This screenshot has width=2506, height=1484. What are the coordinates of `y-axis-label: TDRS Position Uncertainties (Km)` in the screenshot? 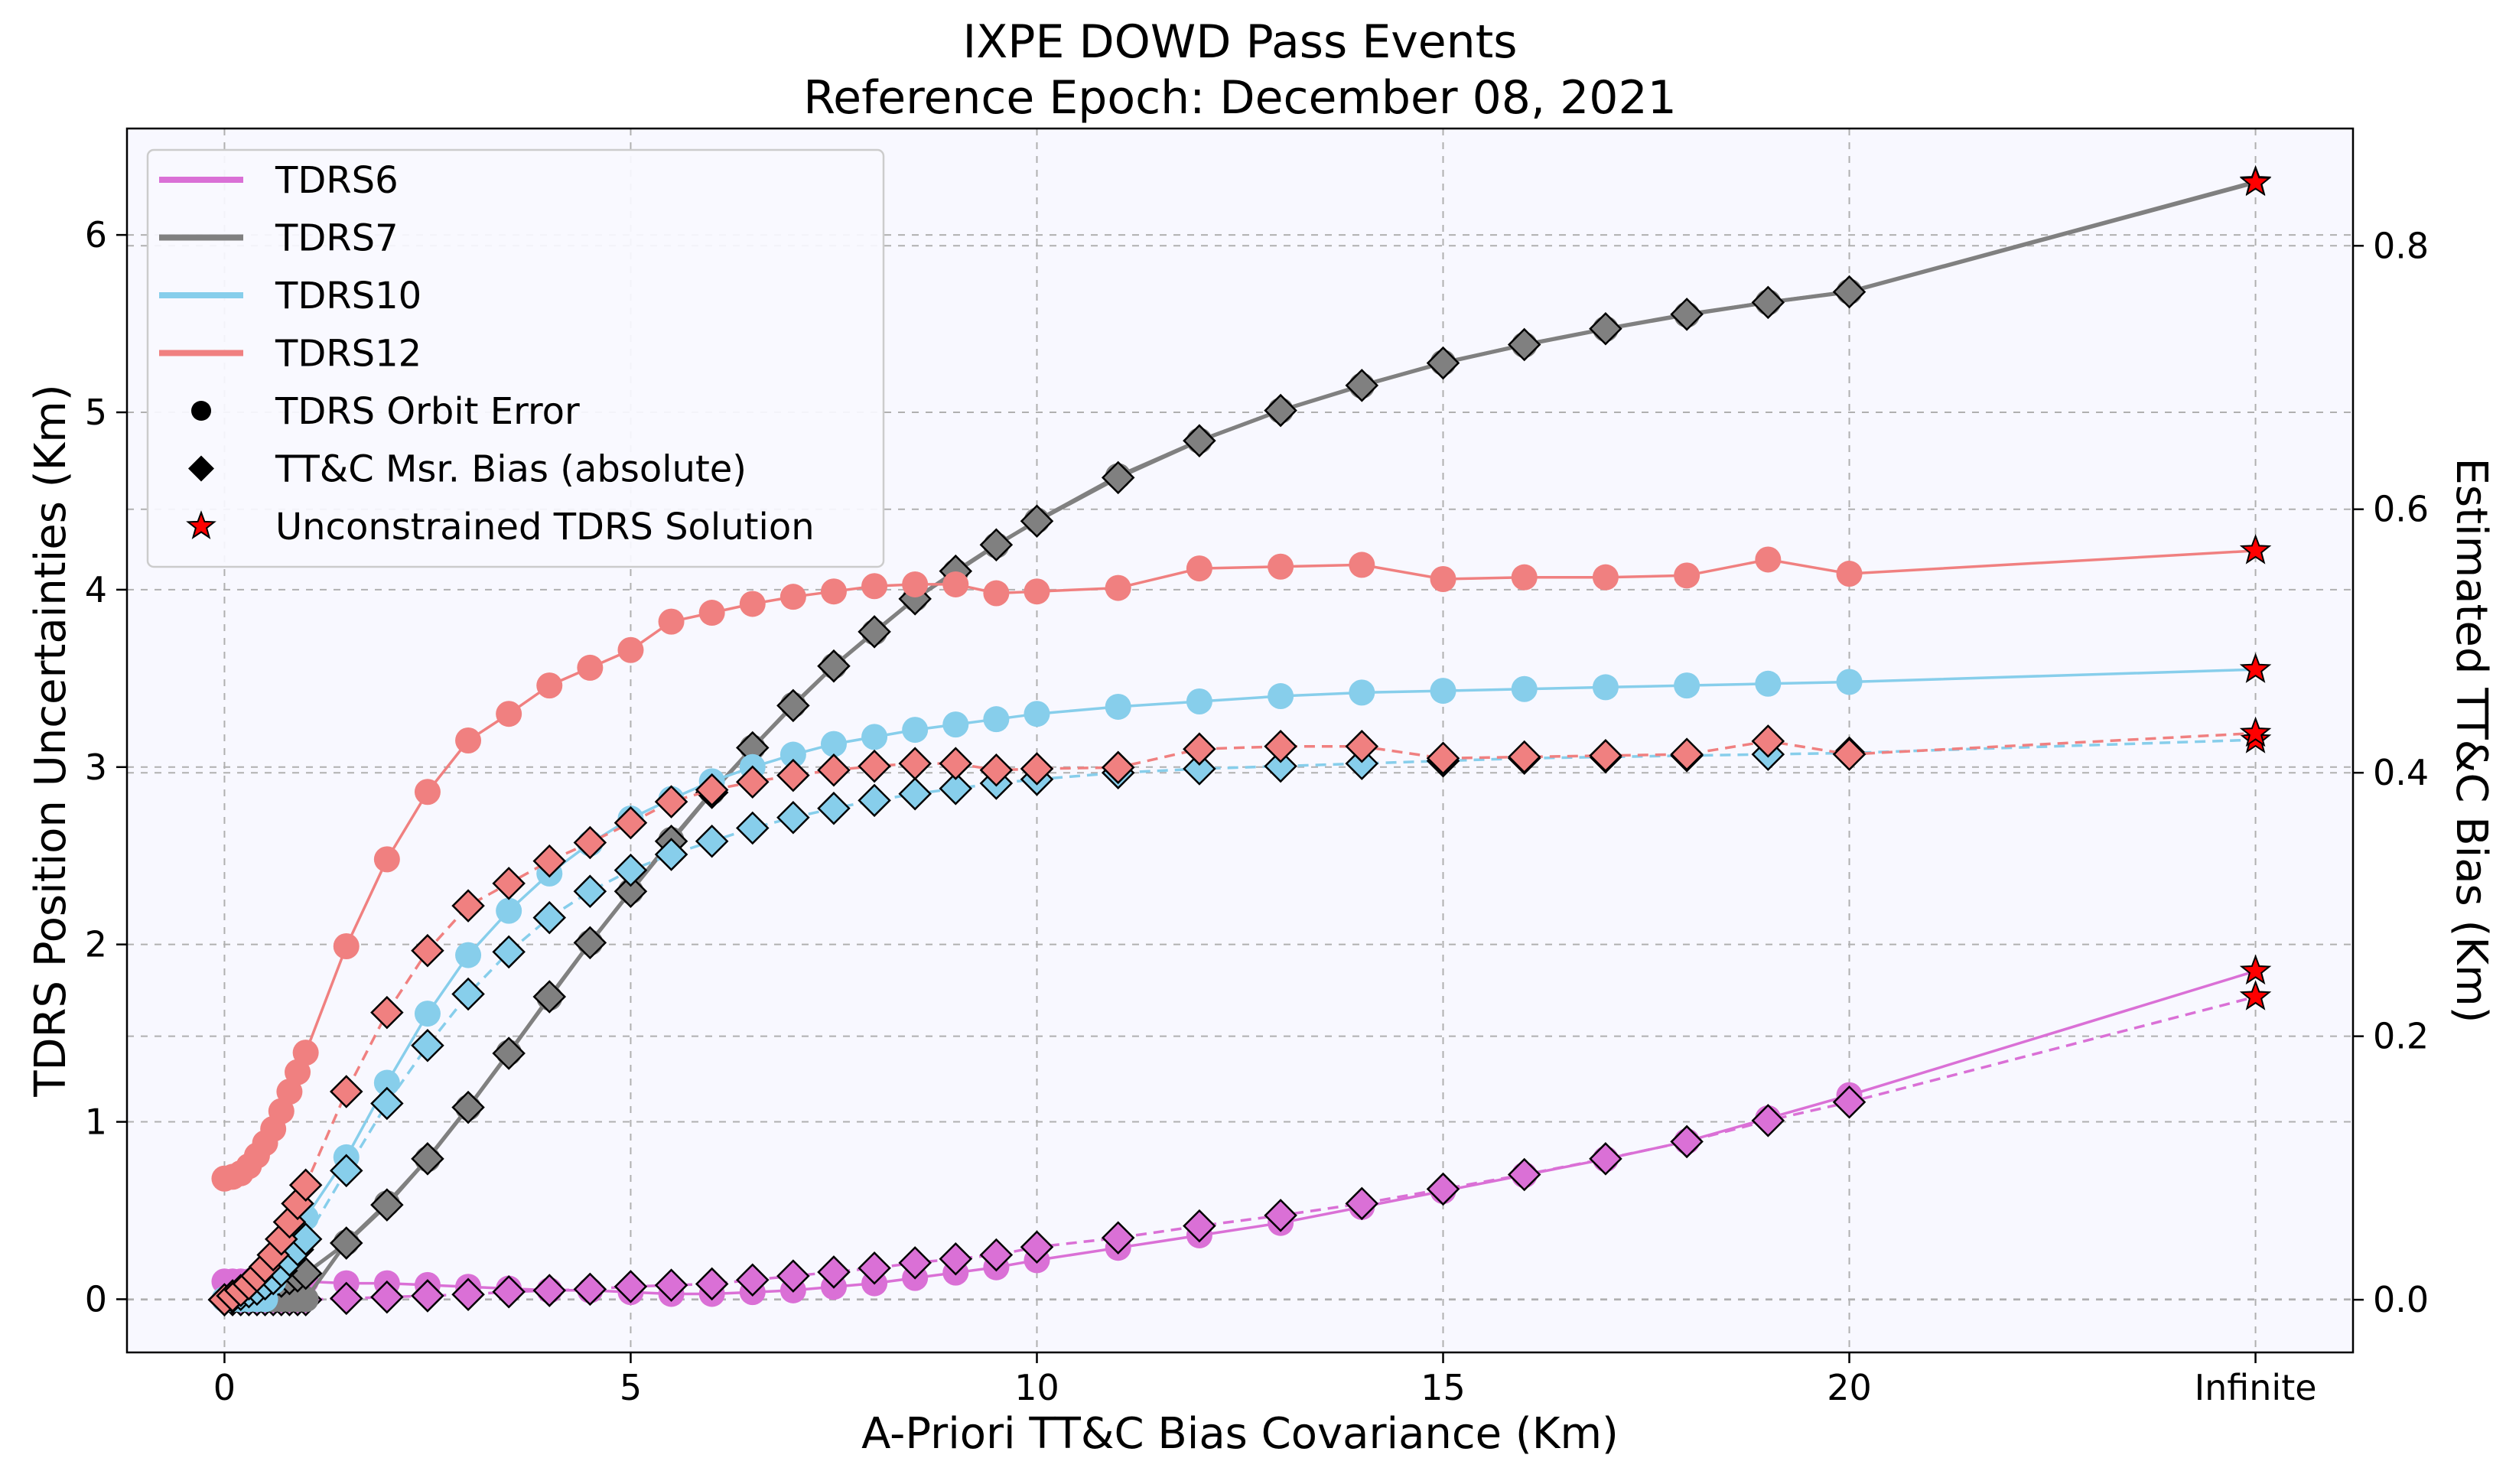 It's located at (51, 740).